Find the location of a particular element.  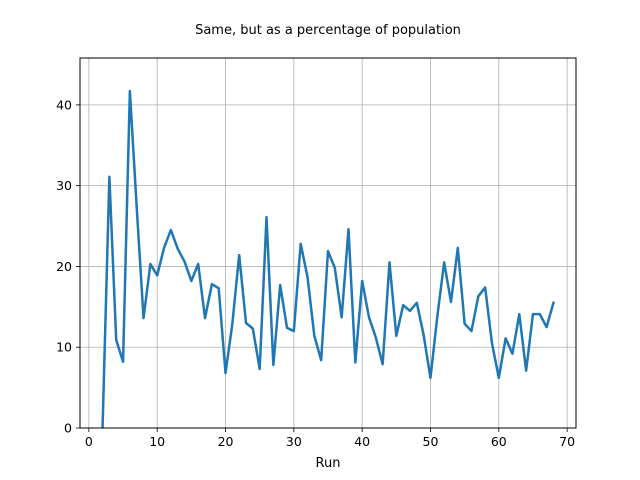

x-tick-label: 50 is located at coordinates (431, 441).